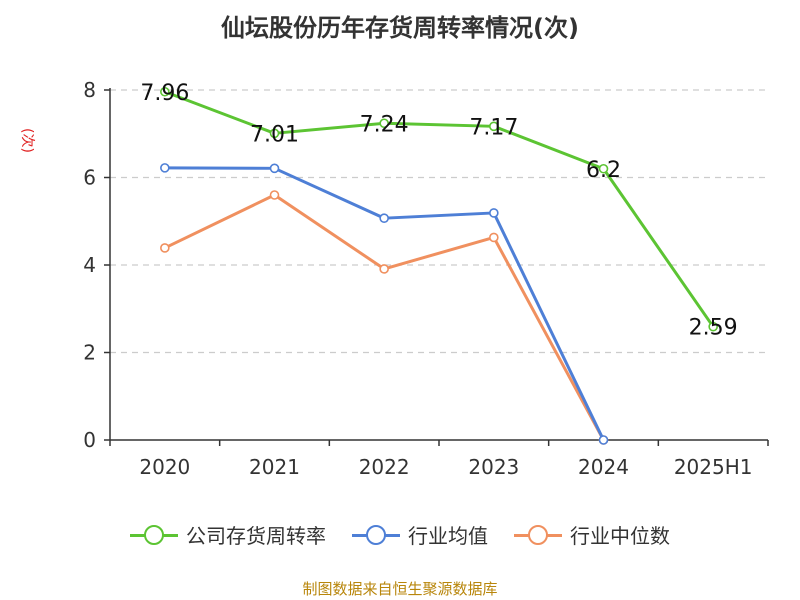 The image size is (800, 600). What do you see at coordinates (448, 536) in the screenshot?
I see `legend-label: 行业均值` at bounding box center [448, 536].